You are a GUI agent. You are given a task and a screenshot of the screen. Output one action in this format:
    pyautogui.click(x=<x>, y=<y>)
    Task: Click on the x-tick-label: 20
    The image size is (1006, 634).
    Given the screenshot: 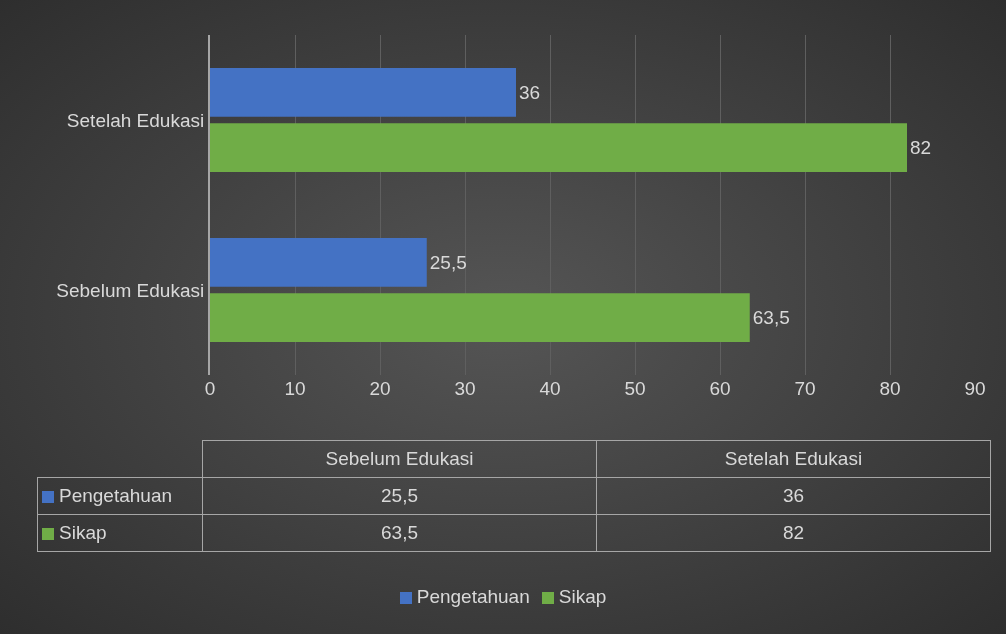 What is the action you would take?
    pyautogui.click(x=380, y=388)
    